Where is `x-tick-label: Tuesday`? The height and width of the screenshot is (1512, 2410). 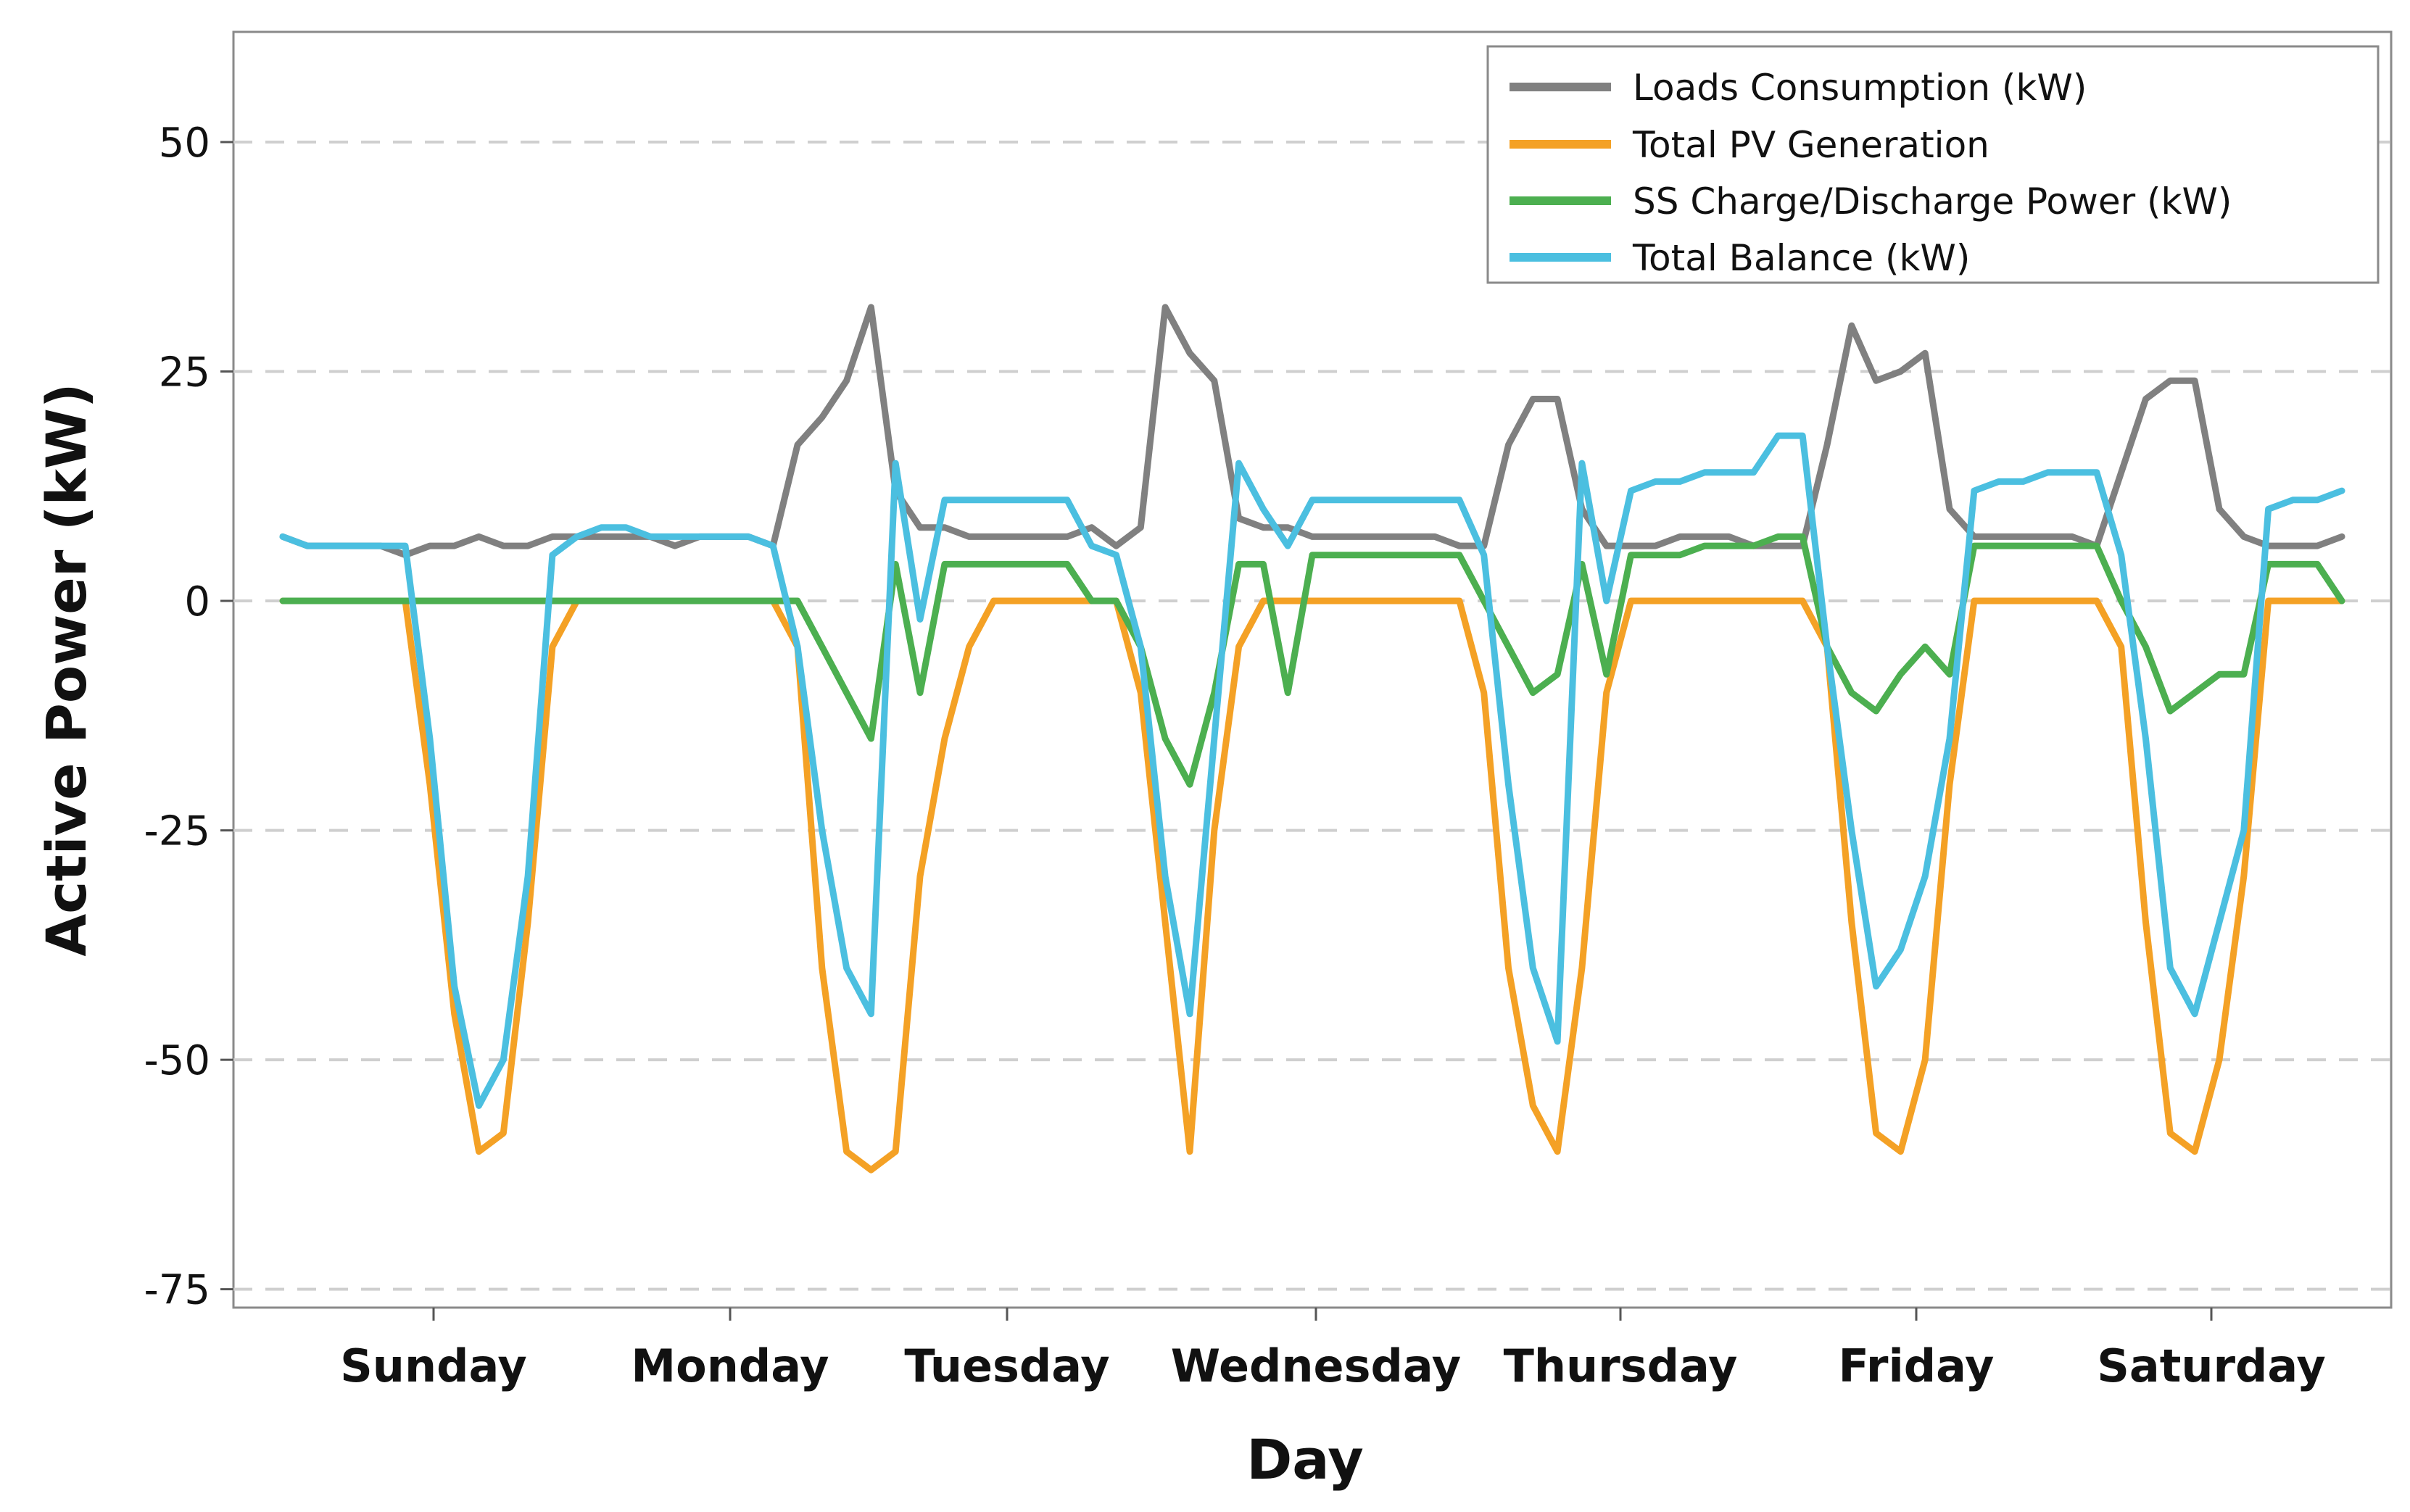
x-tick-label: Tuesday is located at coordinates (1007, 1365).